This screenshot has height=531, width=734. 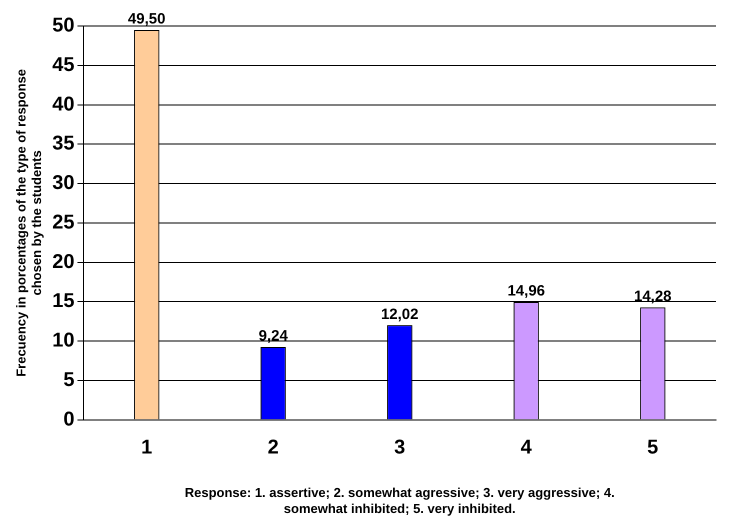 I want to click on data-label: 49,50, so click(x=147, y=19).